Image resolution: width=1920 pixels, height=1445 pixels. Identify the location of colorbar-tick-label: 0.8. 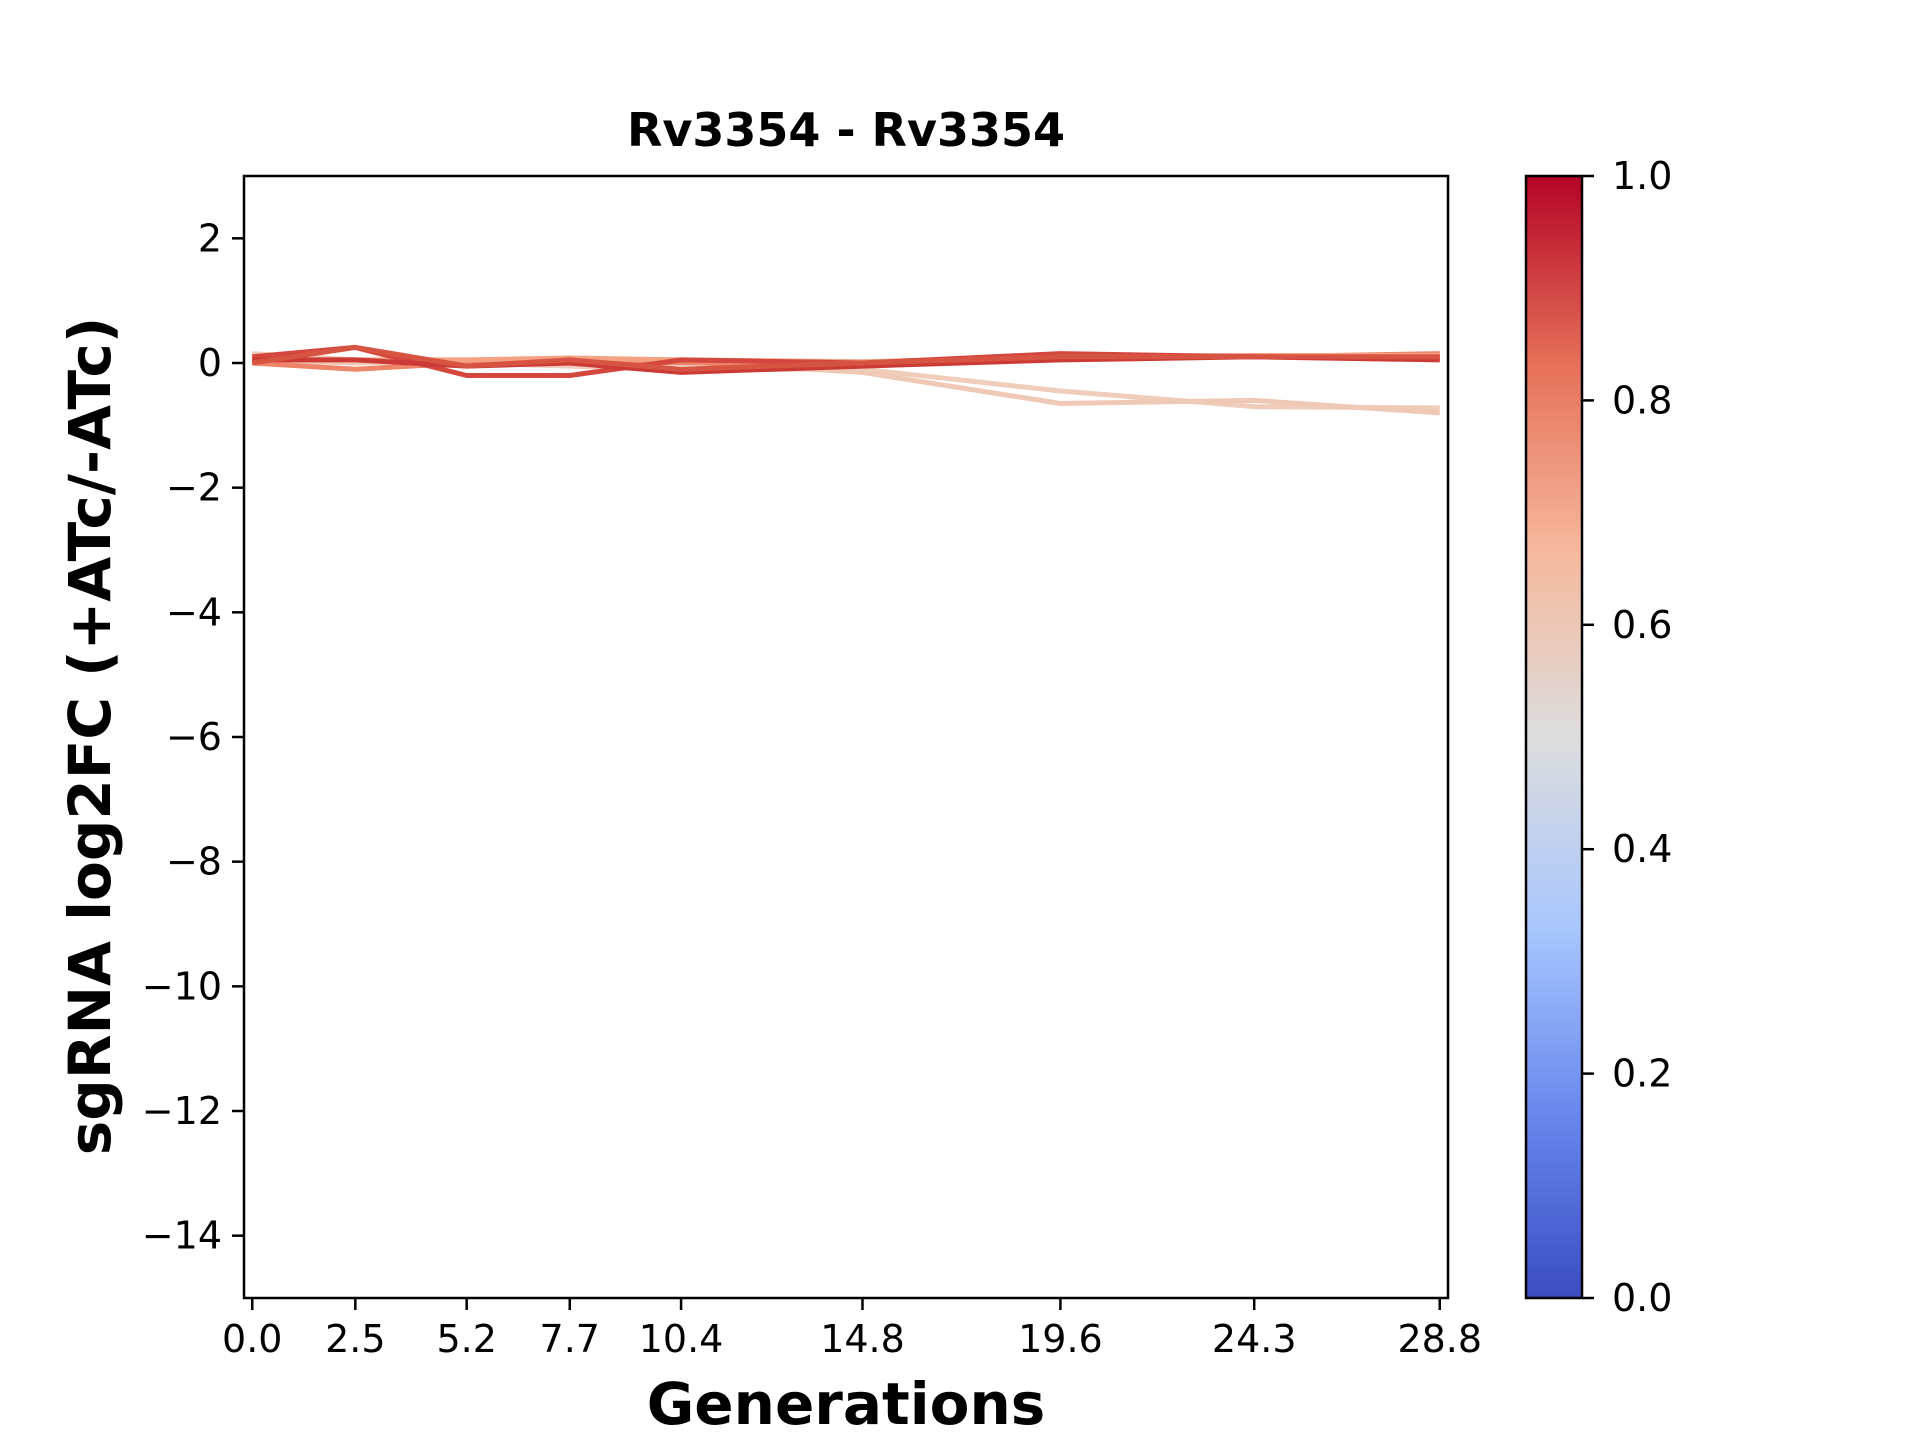
(1642, 400).